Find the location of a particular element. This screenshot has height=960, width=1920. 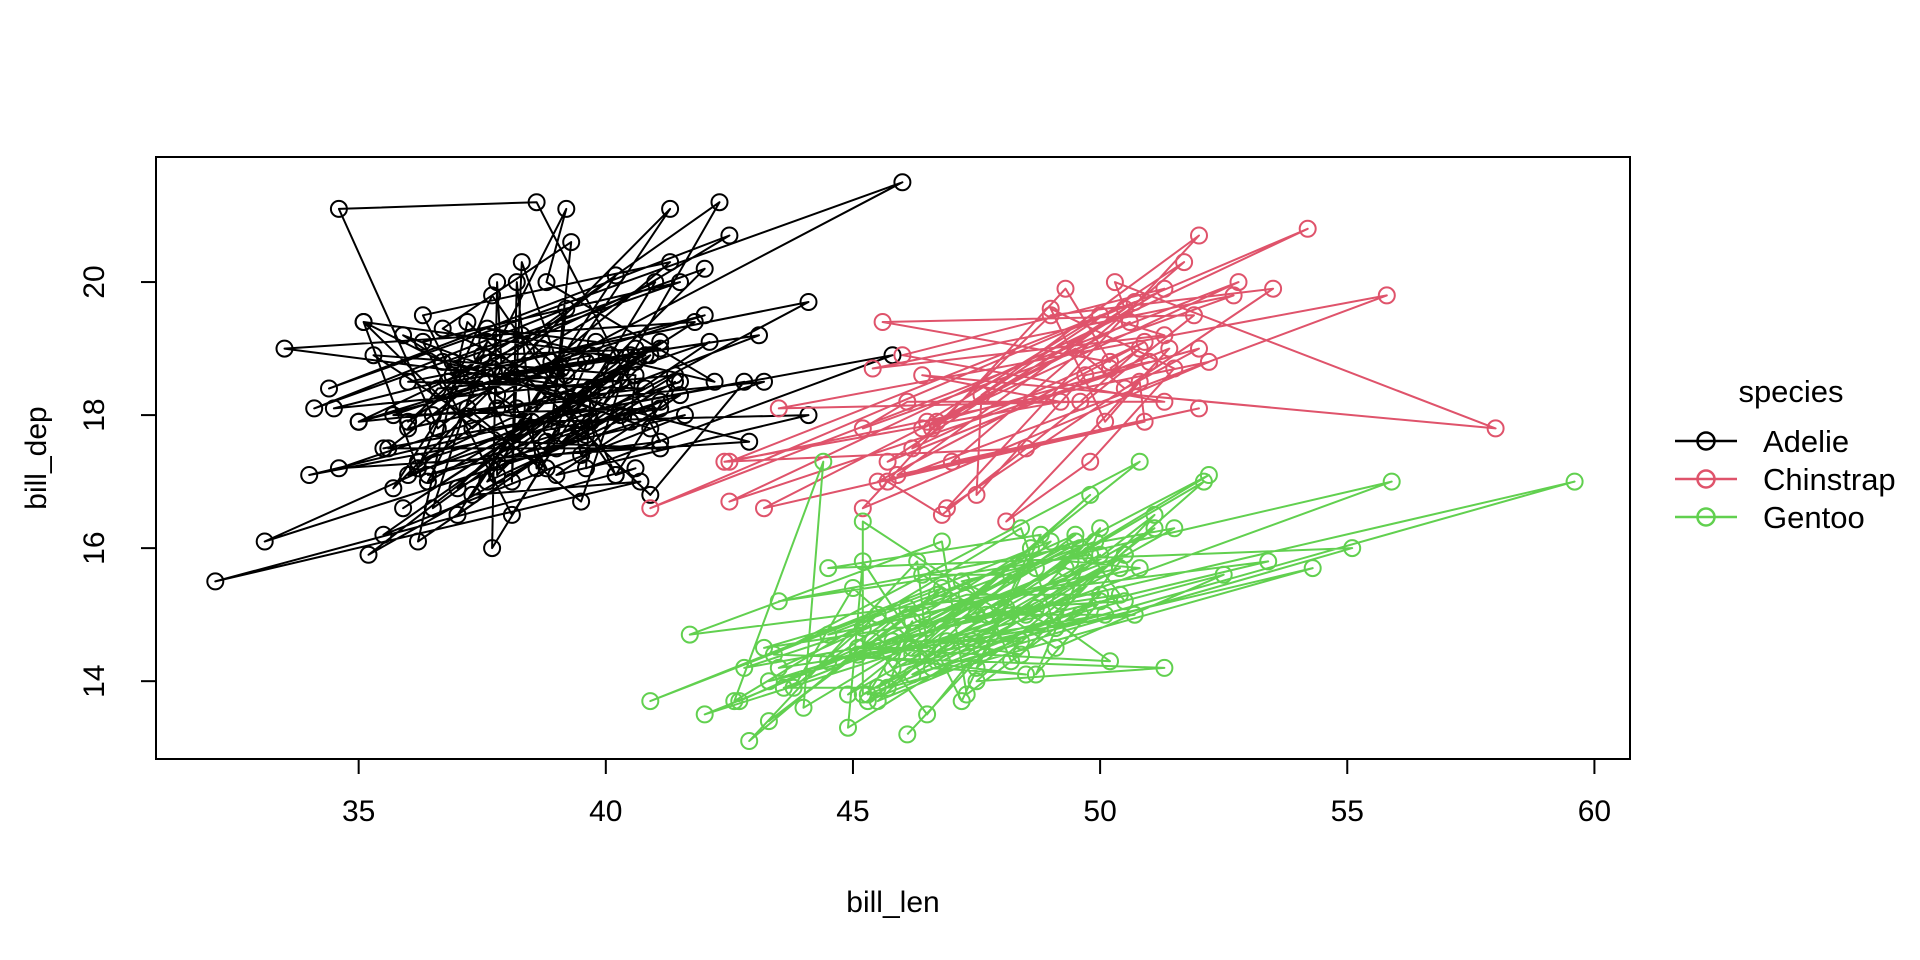

legend-item-chinstrap: Chinstrap is located at coordinates (1785, 479).